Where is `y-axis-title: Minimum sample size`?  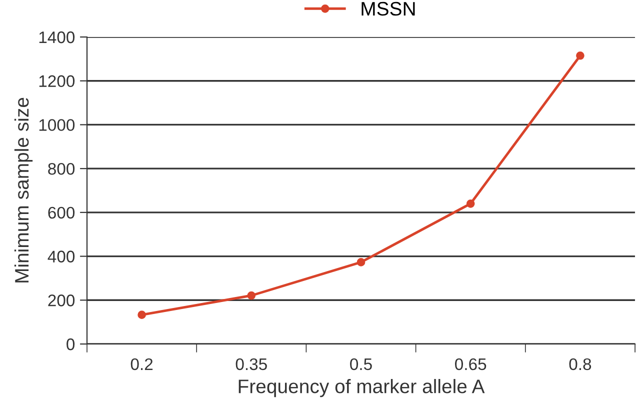 y-axis-title: Minimum sample size is located at coordinates (23, 190).